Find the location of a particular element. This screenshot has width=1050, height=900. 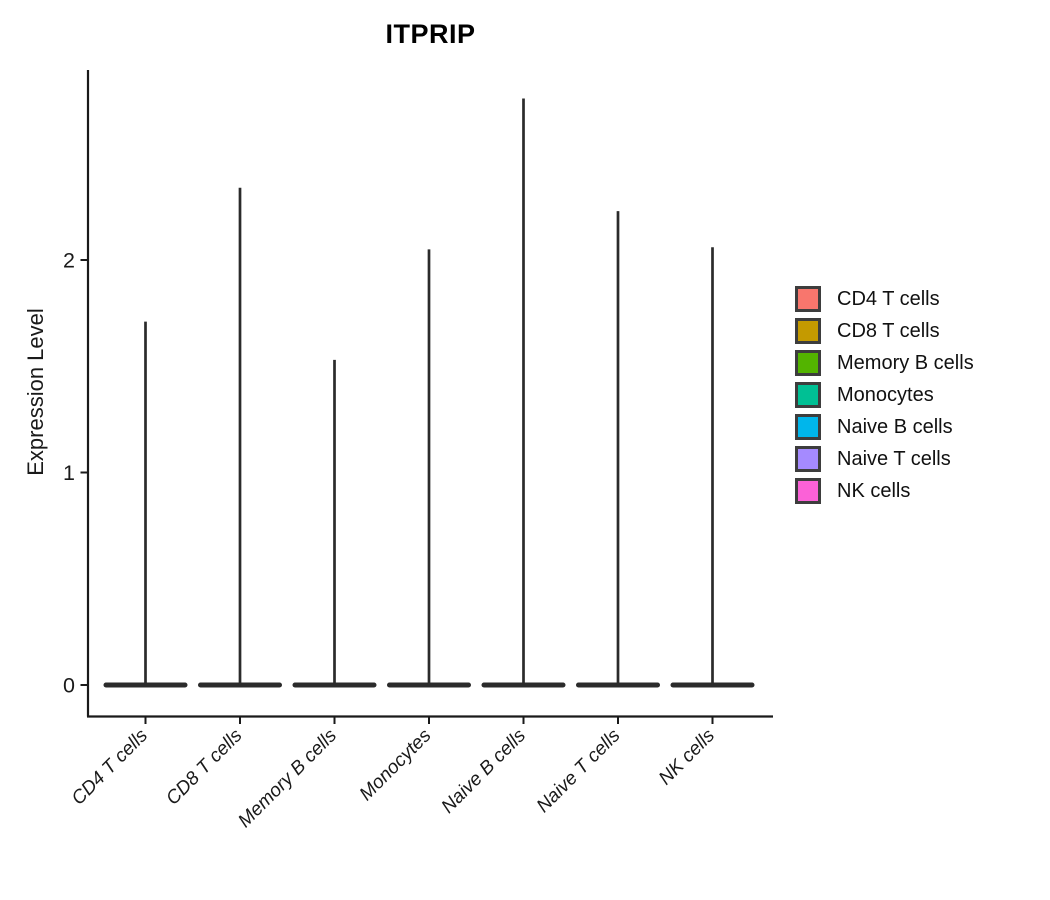

legend-item-nk-cells: NK cells is located at coordinates (884, 490).